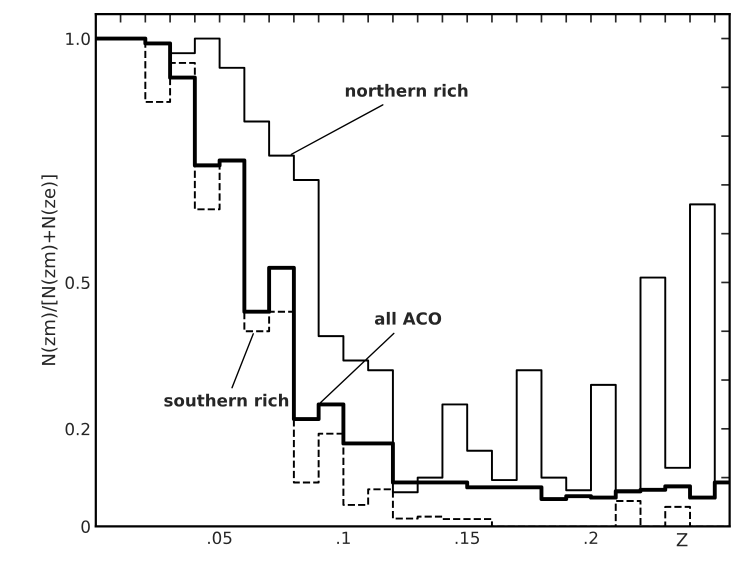 The height and width of the screenshot is (566, 737). I want to click on x-tick-label: .15, so click(467, 538).